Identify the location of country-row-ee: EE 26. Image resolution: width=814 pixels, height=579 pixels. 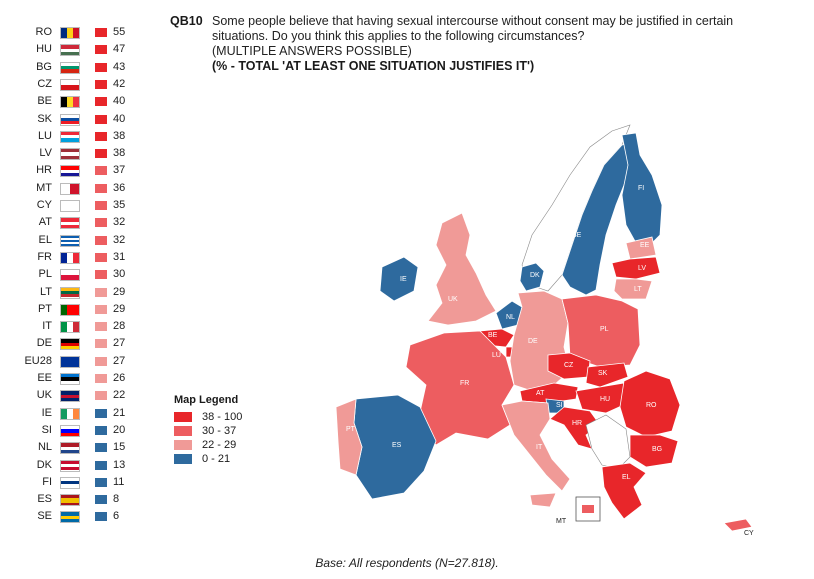
(80, 378).